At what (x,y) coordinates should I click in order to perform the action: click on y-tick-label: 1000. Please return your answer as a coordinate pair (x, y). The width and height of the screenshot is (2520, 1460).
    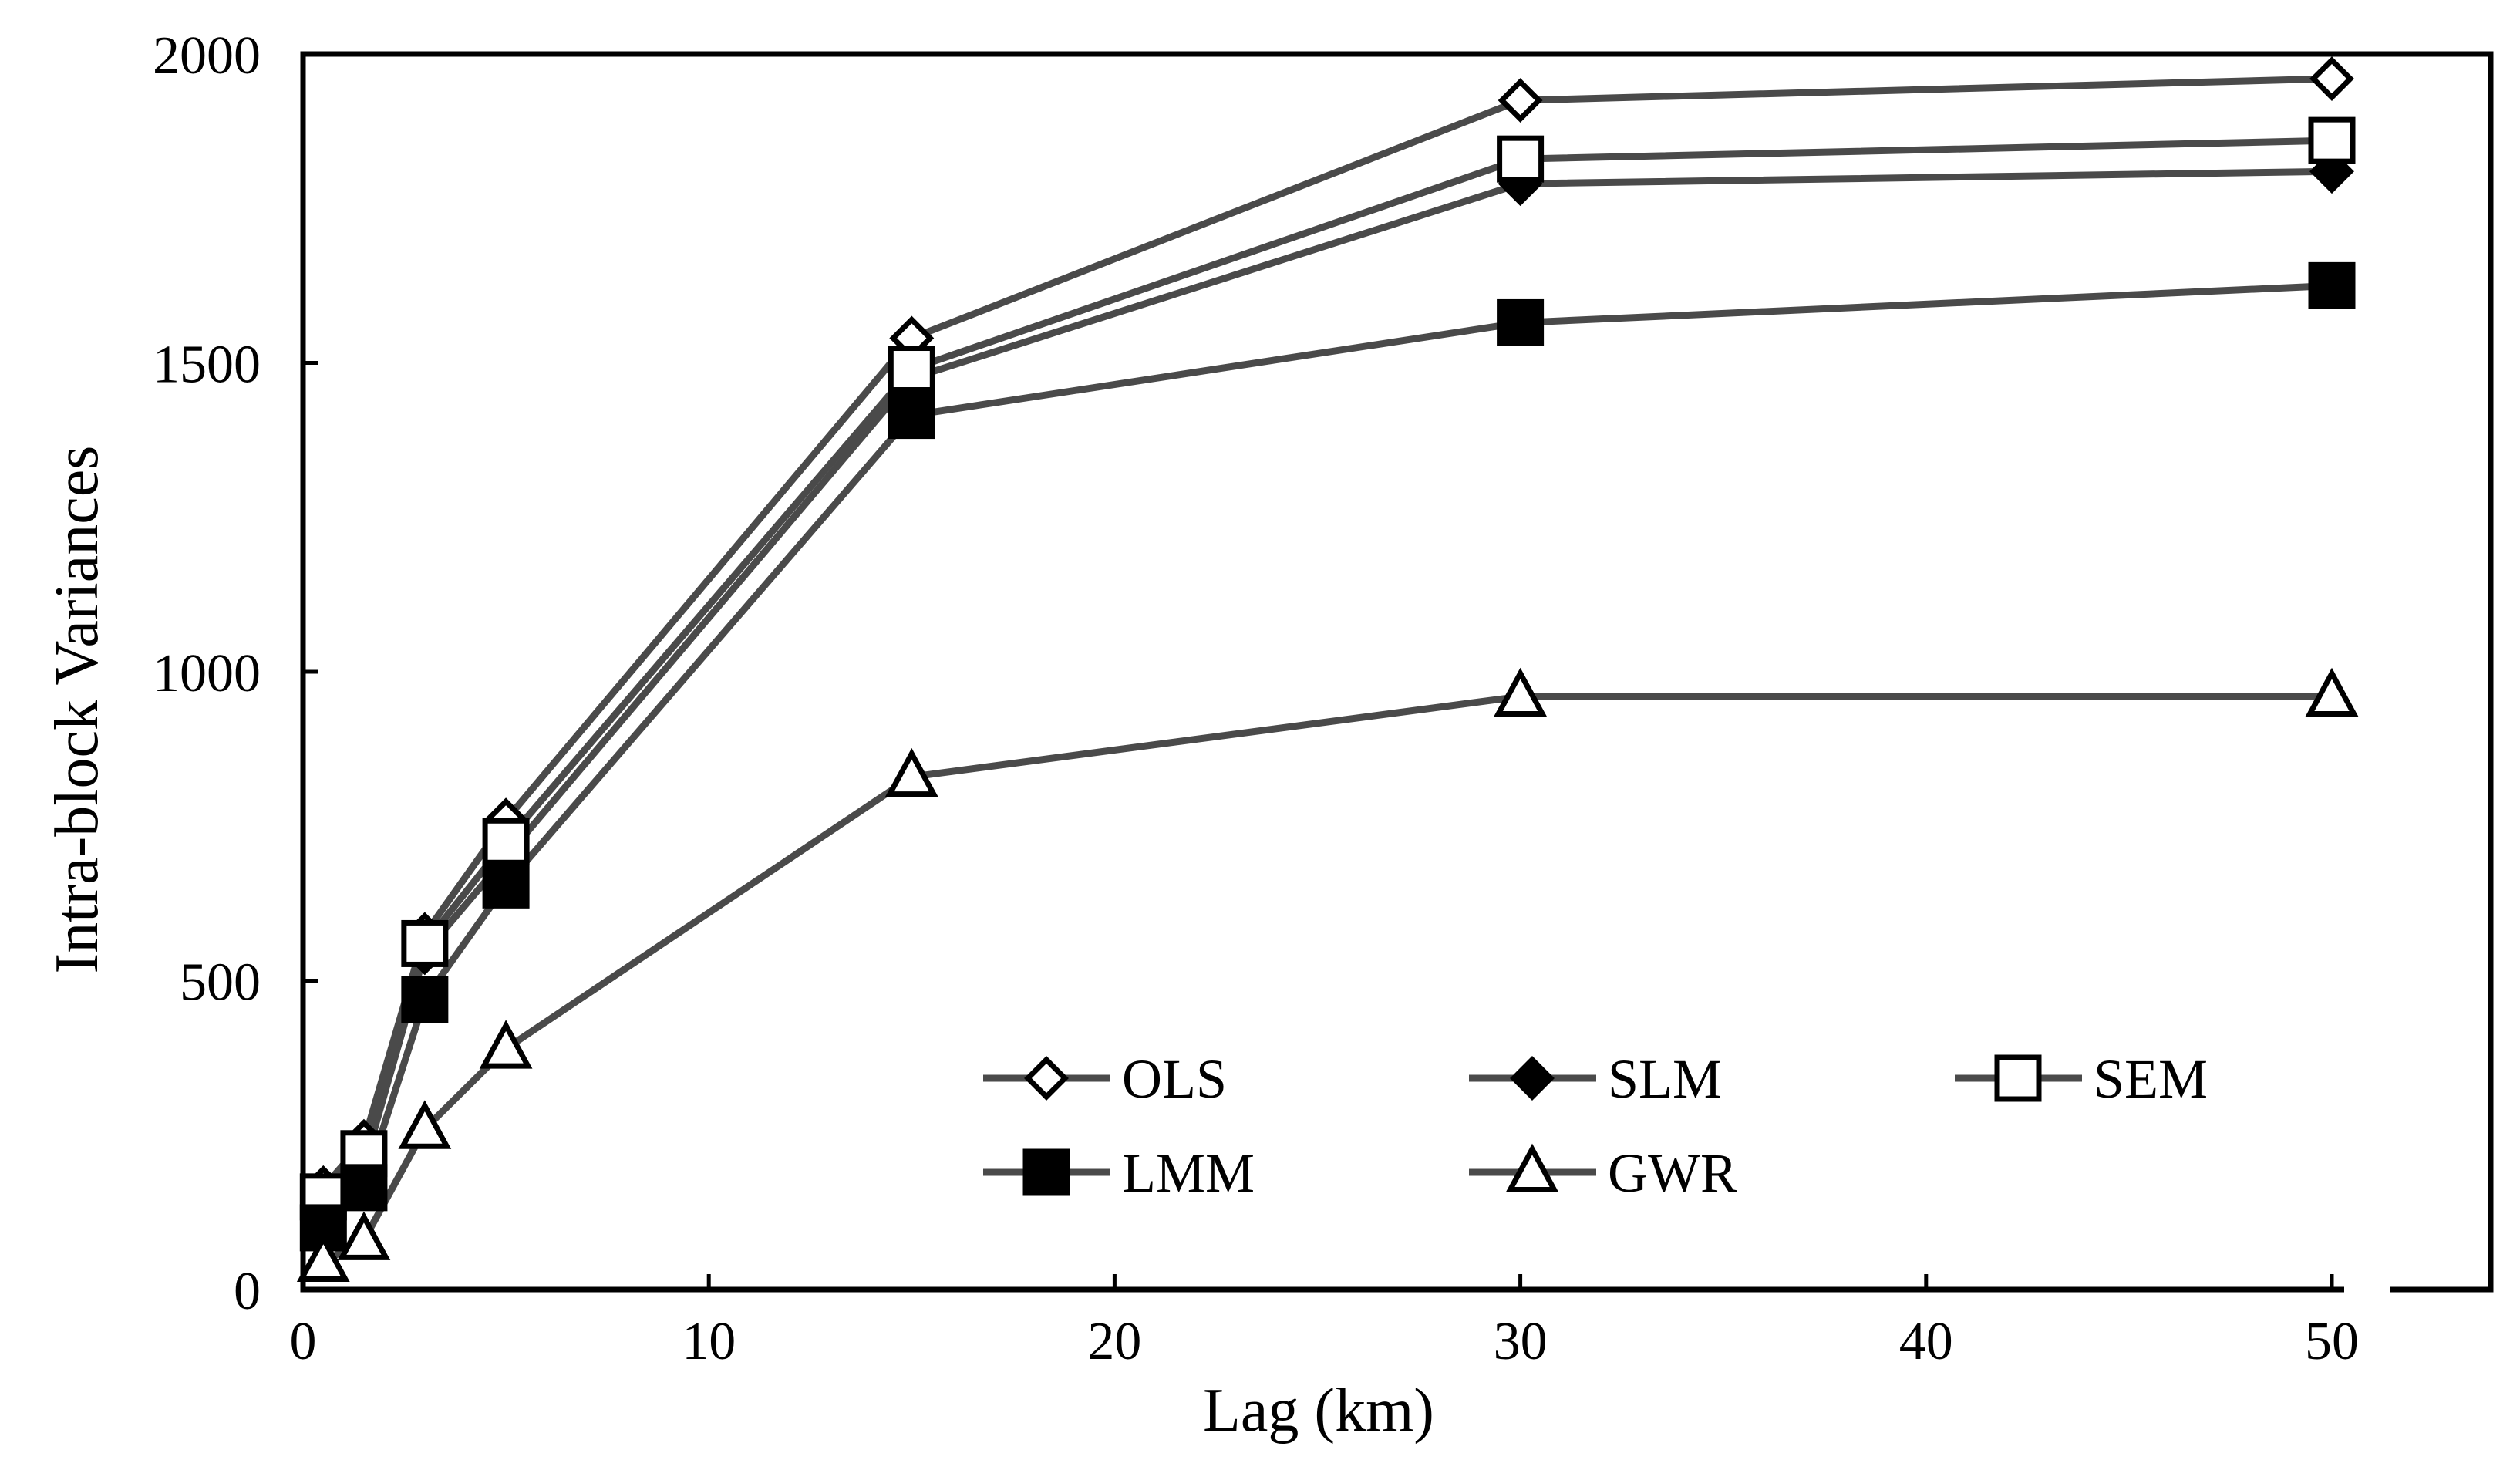
    Looking at the image, I should click on (207, 673).